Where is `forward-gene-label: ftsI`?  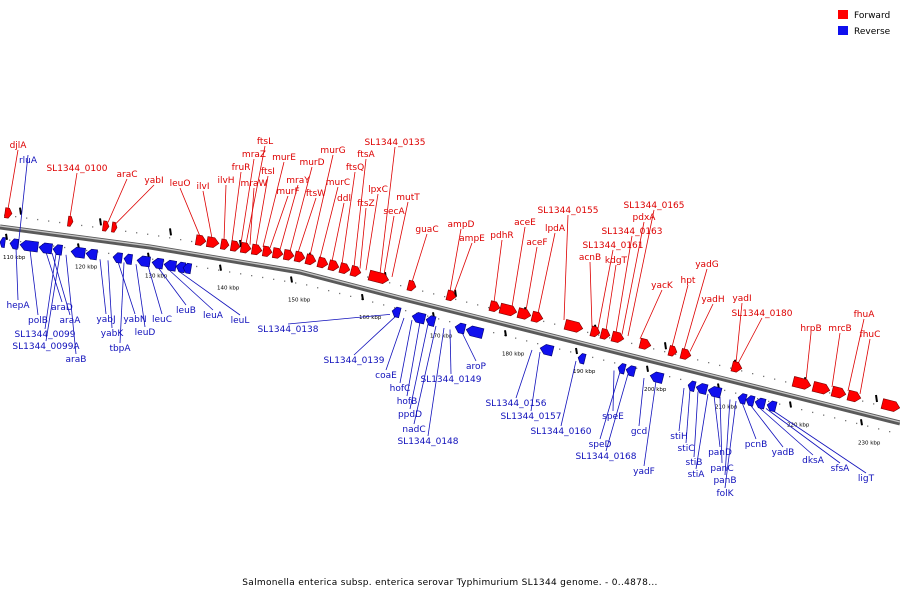
forward-gene-label: ftsI is located at coordinates (268, 172).